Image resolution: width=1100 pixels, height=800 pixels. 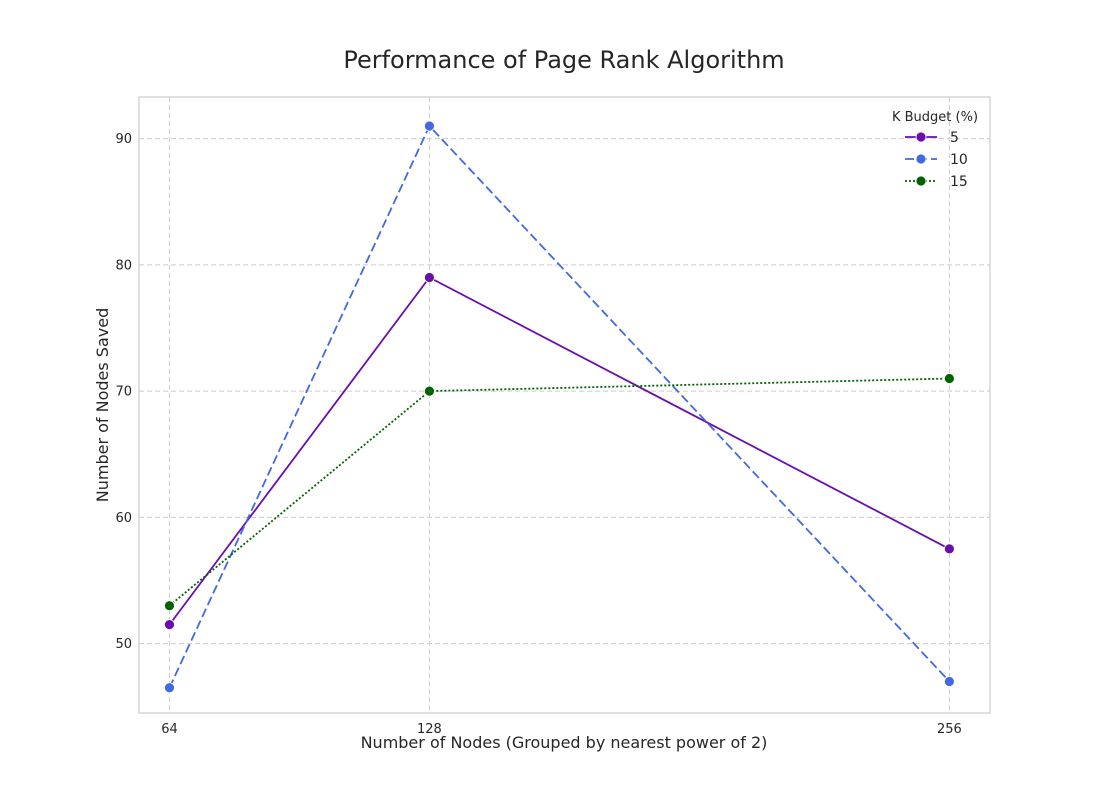 I want to click on x-tick-label: 256, so click(x=949, y=729).